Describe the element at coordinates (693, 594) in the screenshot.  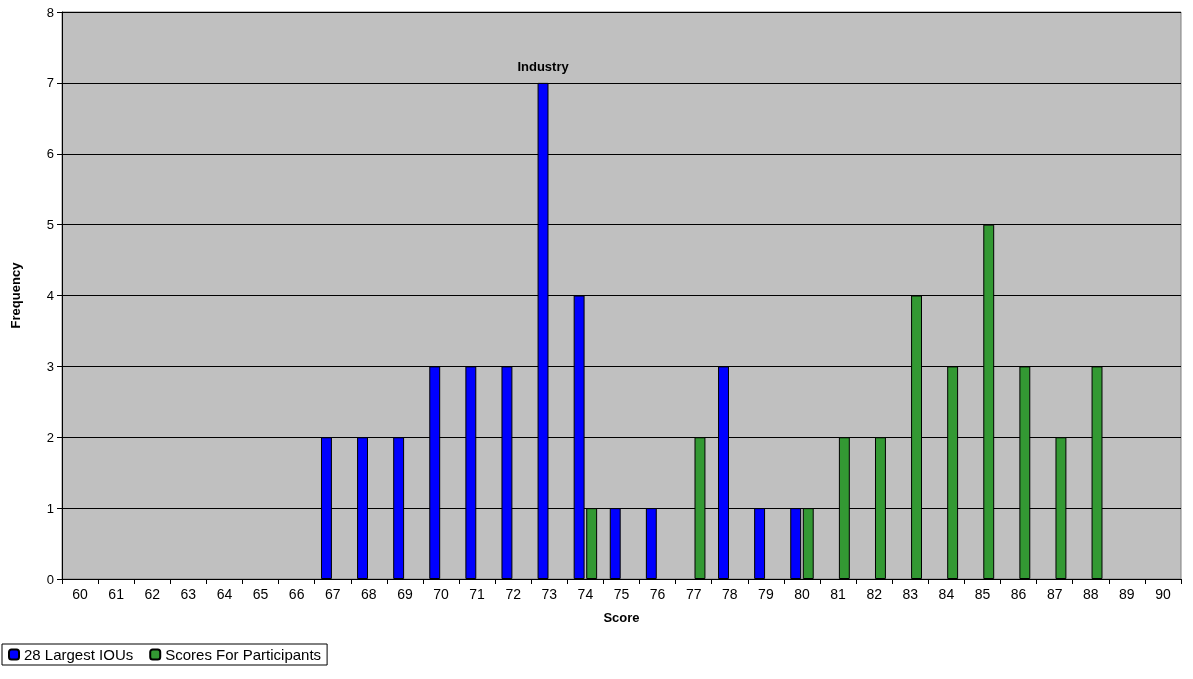
I see `x-tick-label: 77` at that location.